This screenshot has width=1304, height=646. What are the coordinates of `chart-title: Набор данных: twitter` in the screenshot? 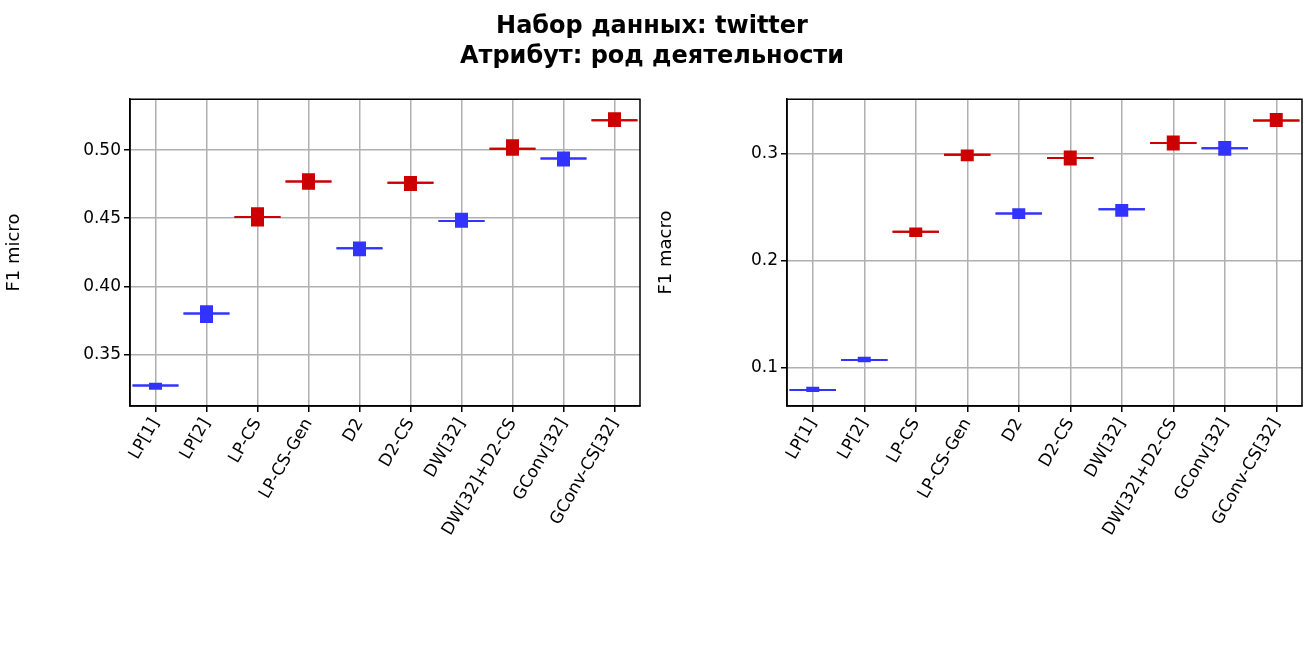 It's located at (652, 25).